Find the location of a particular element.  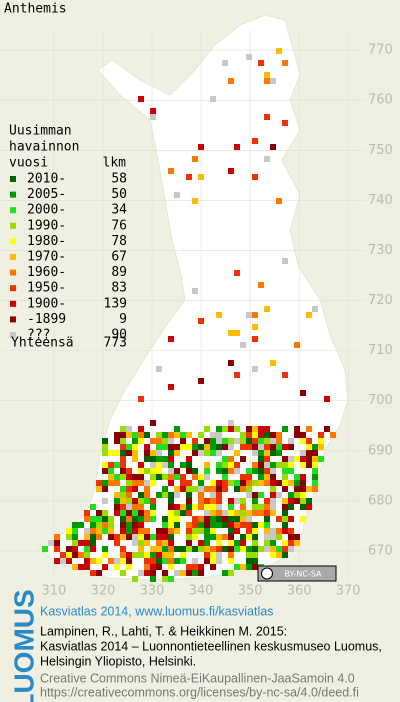

legend-title: havainnon is located at coordinates (44, 147).